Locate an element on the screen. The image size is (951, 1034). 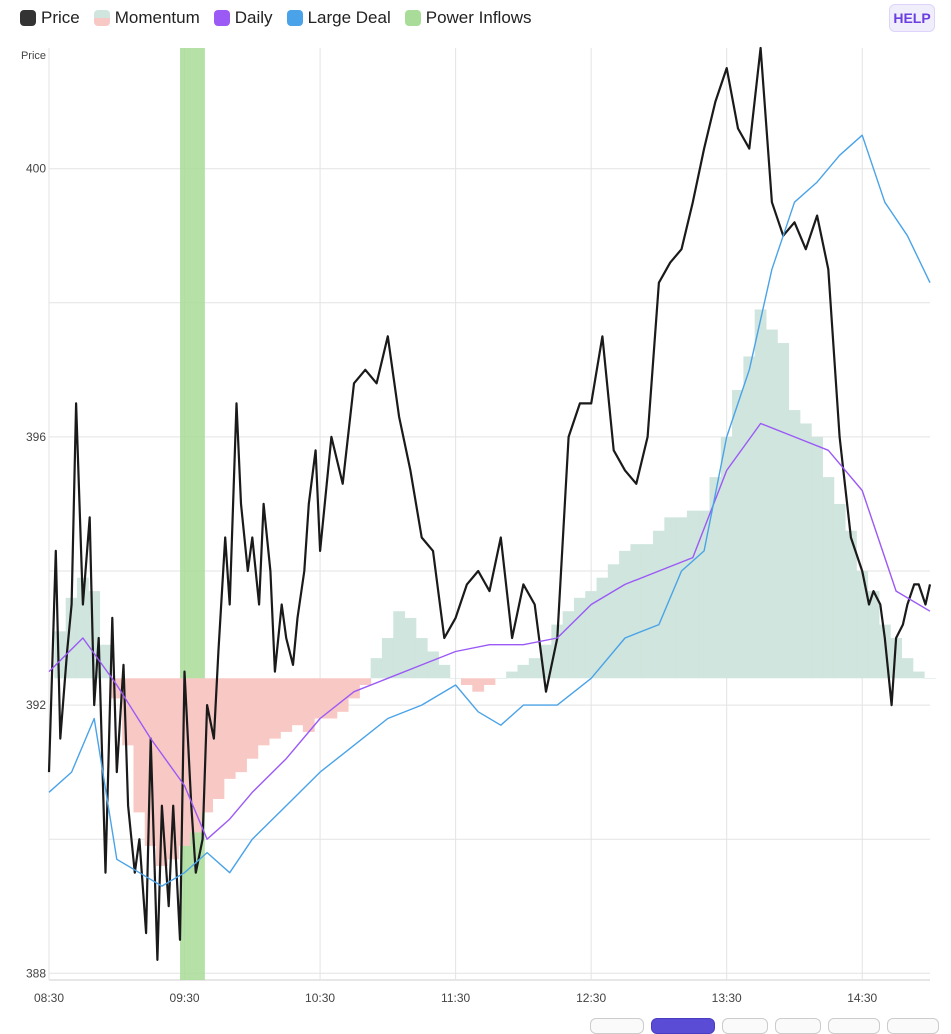
legend-item-daily: Daily is located at coordinates (243, 18).